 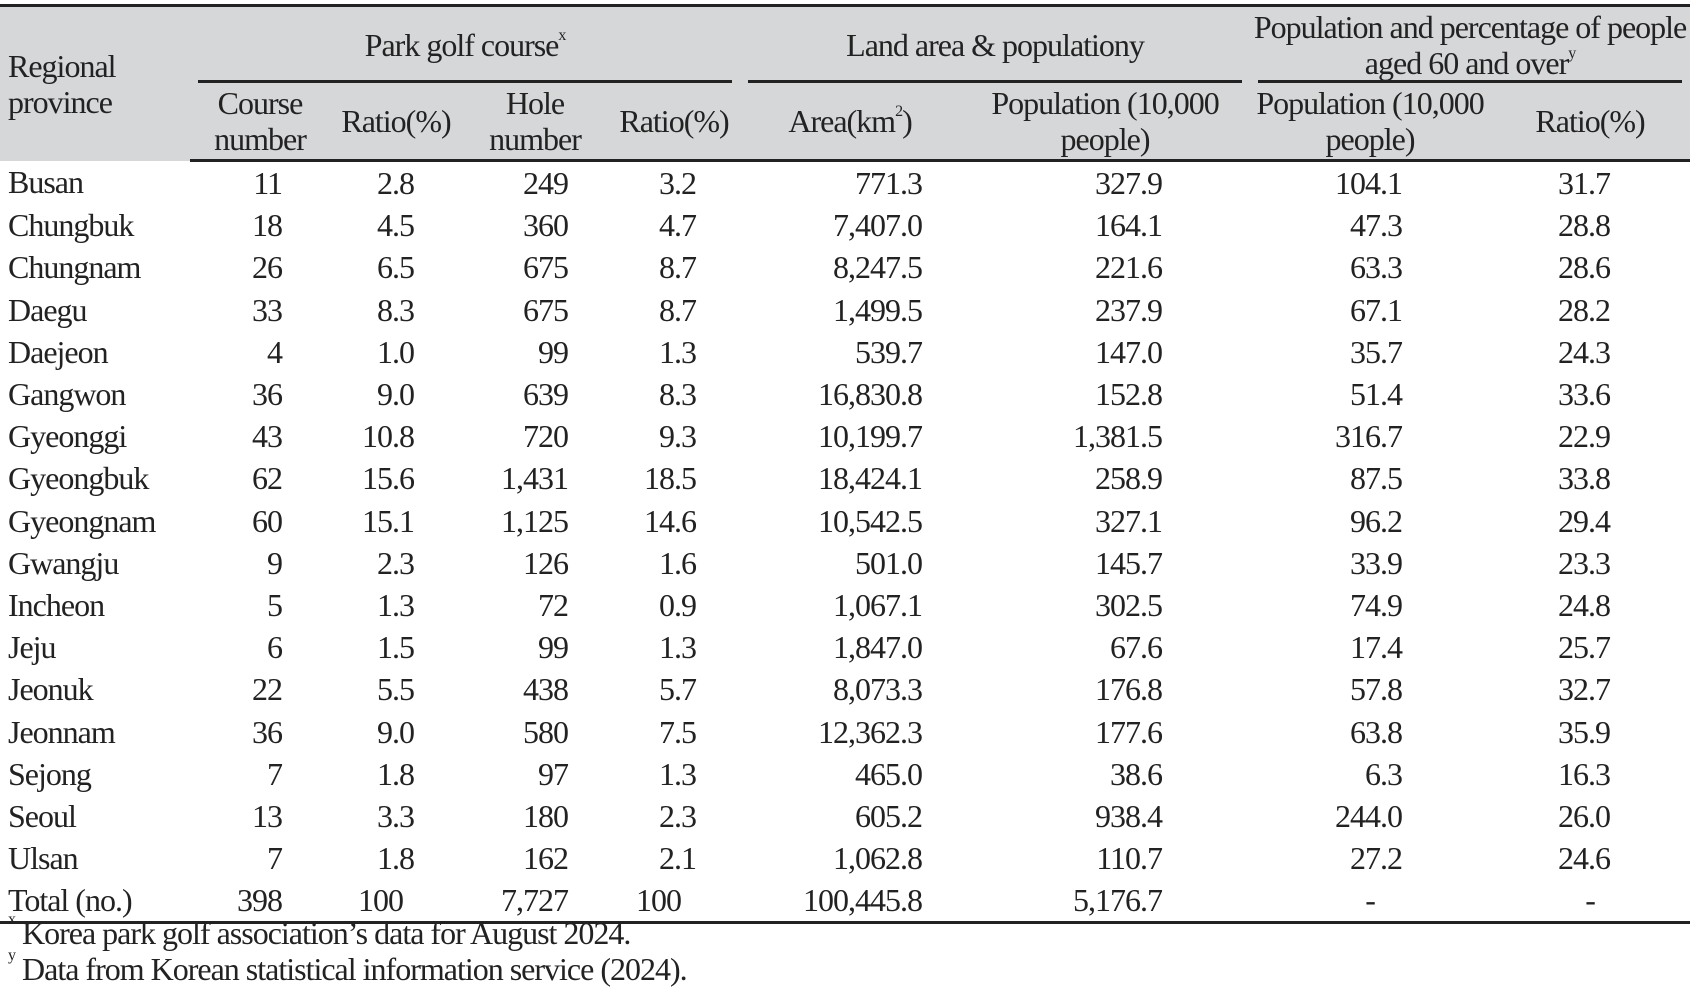 I want to click on area-cell: 10,542.5, so click(x=870, y=520).